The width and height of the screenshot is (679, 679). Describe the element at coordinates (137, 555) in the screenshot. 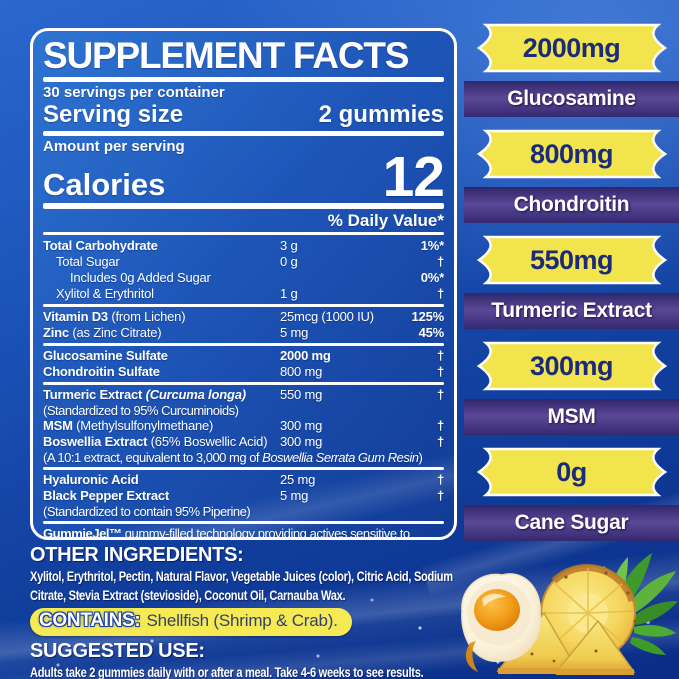

I see `other-ingredients-title: OTHER INGREDIENTS:` at that location.